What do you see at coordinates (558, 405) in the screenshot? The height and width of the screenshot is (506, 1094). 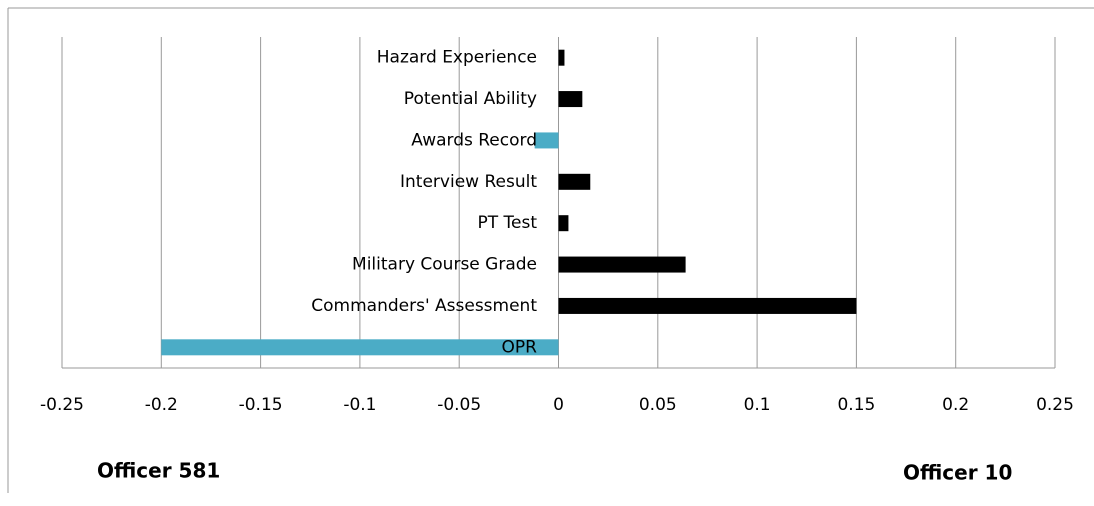 I see `x-tick-label: 0` at bounding box center [558, 405].